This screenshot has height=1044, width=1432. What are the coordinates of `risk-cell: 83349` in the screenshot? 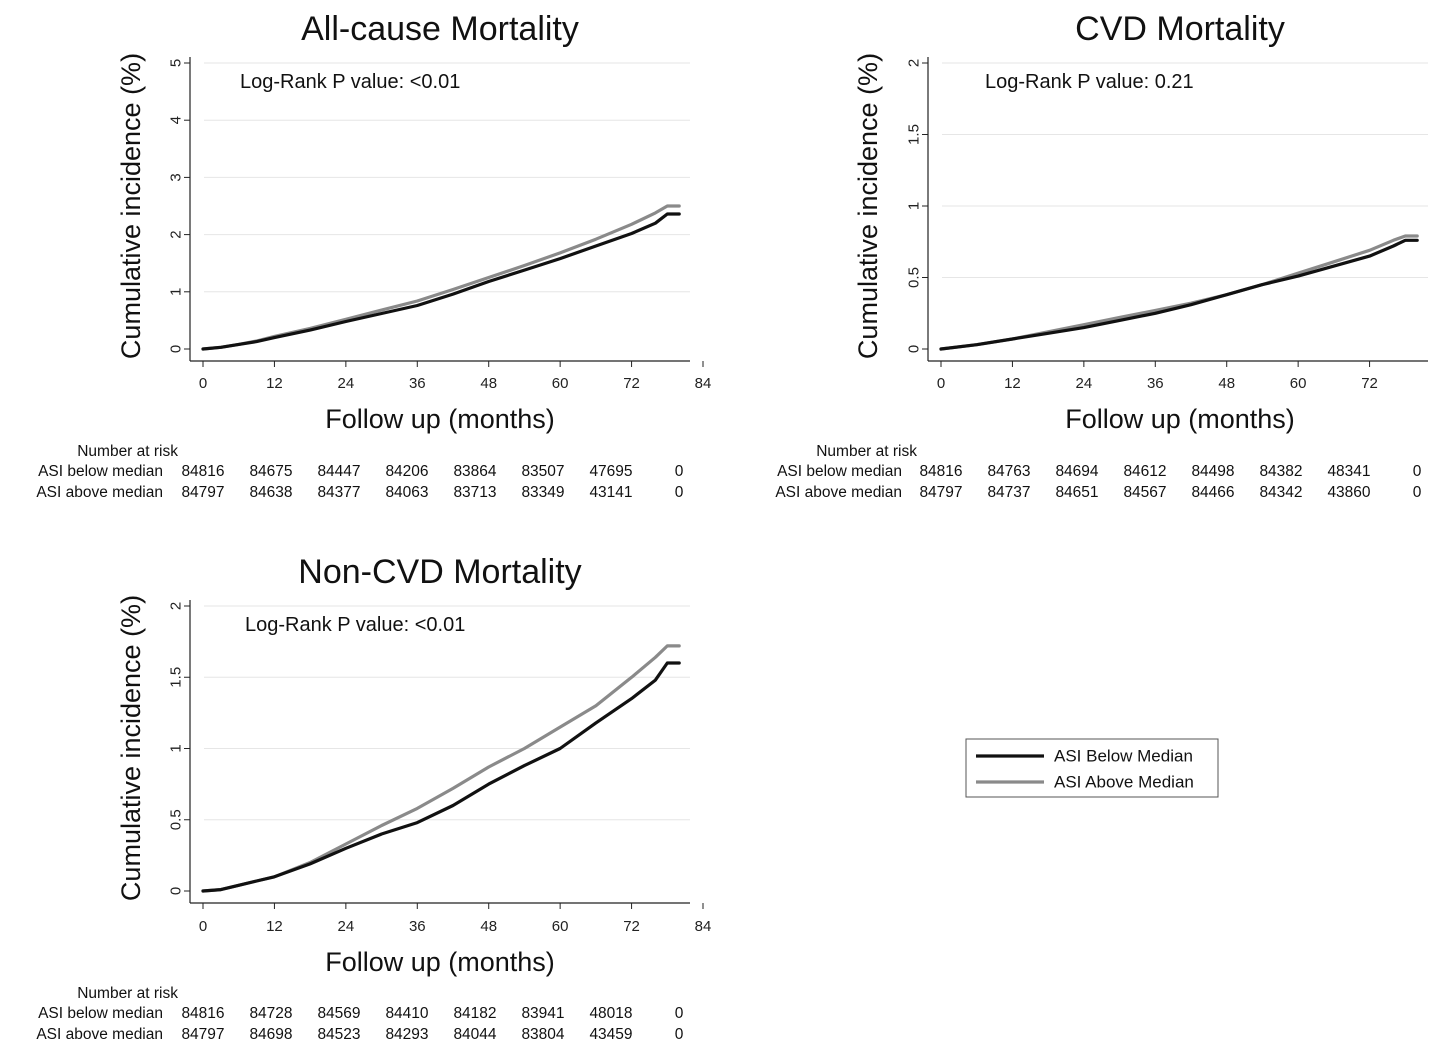 It's located at (542, 492).